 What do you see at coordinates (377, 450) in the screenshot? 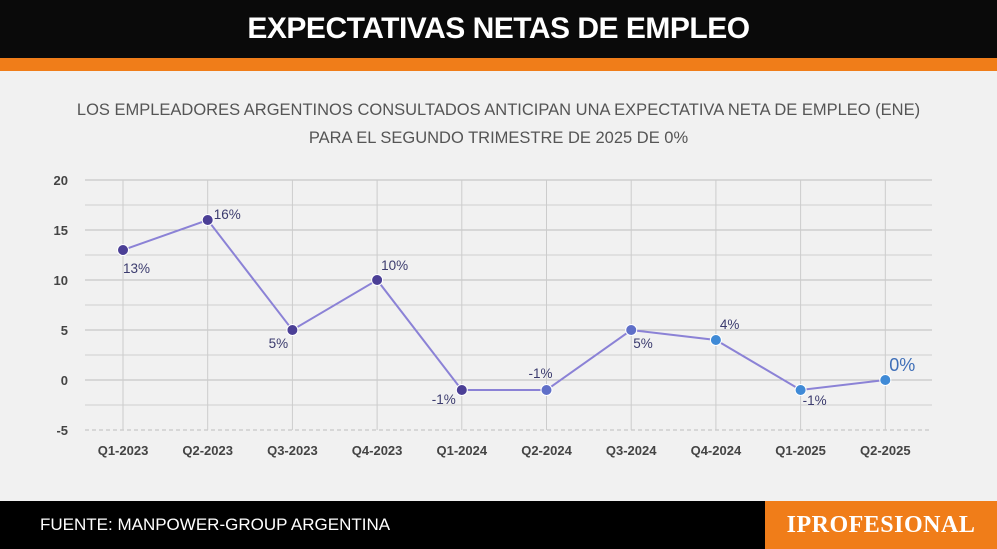
I see `x-tick-label: Q4-2023` at bounding box center [377, 450].